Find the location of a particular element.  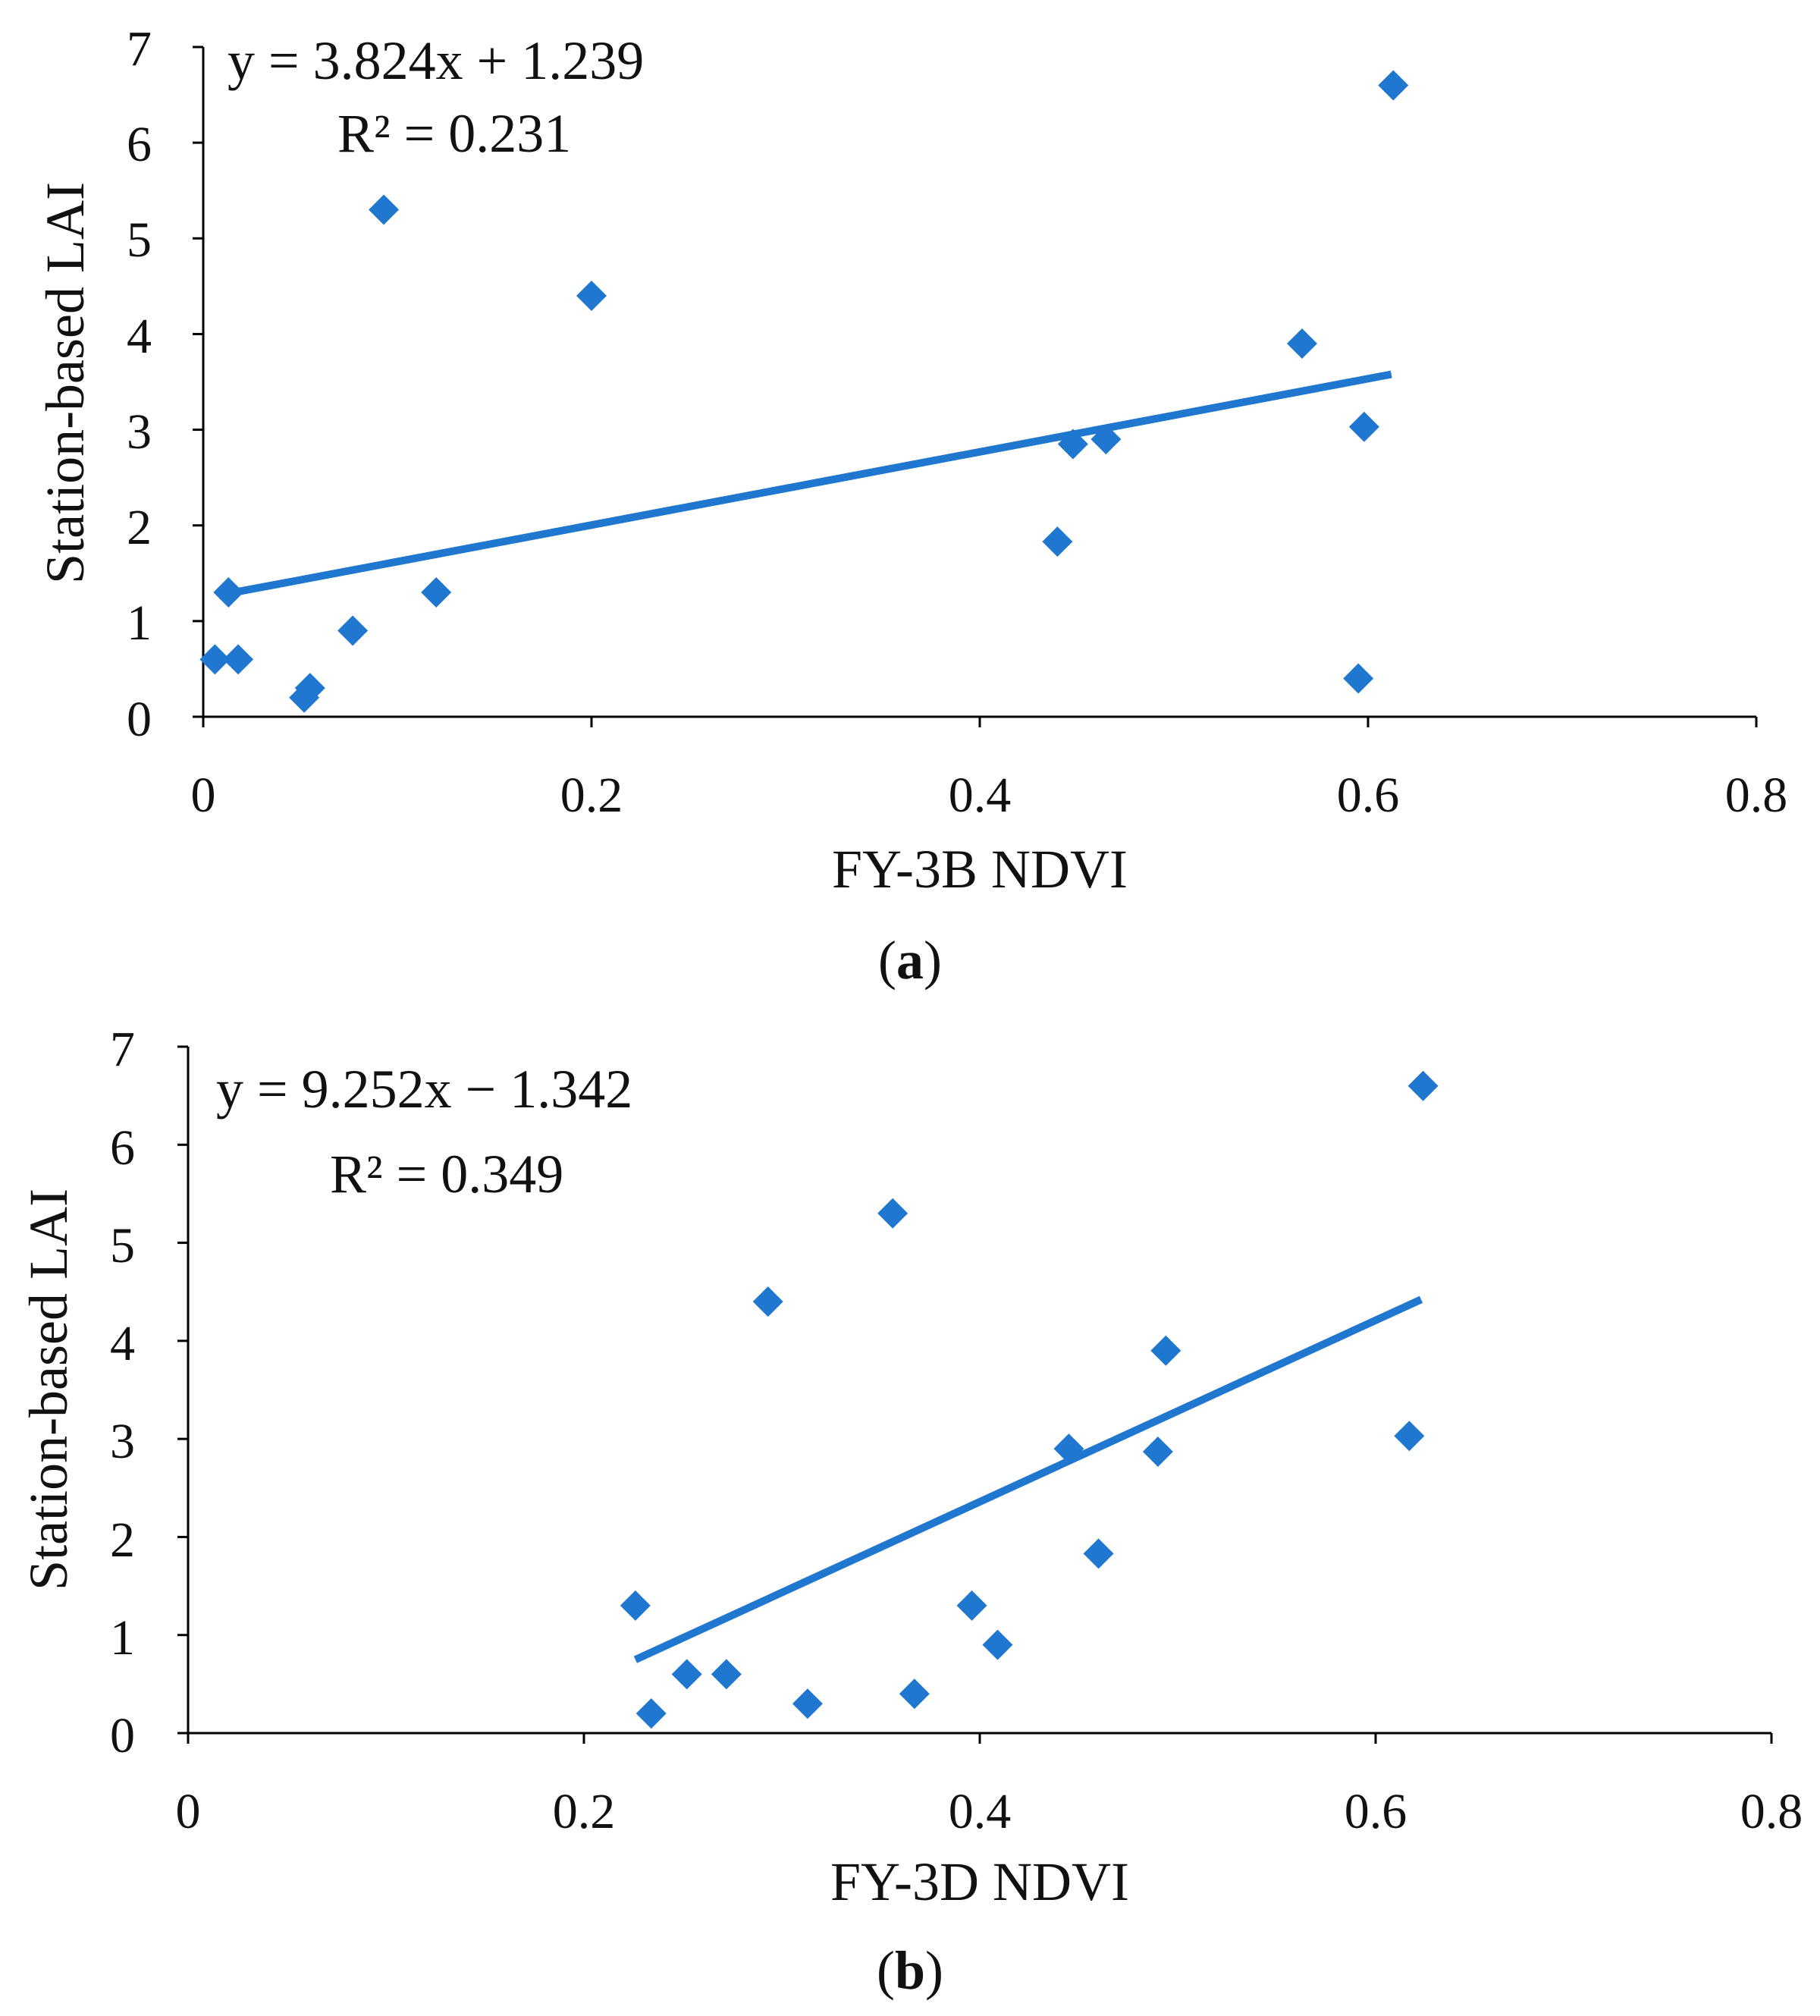

x-tick-label-b-3: 0.6 is located at coordinates (1376, 1811).